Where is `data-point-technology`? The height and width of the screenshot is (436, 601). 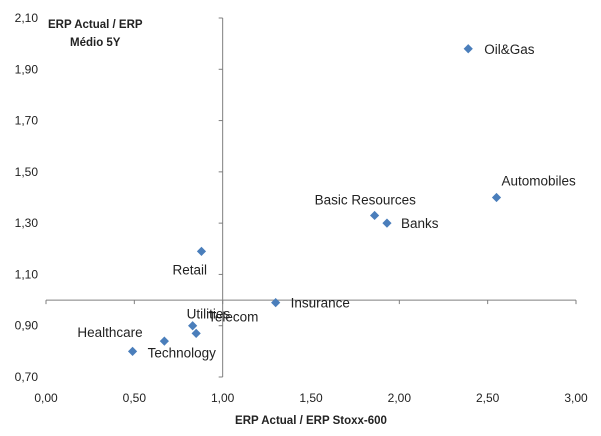
data-point-technology is located at coordinates (132, 351).